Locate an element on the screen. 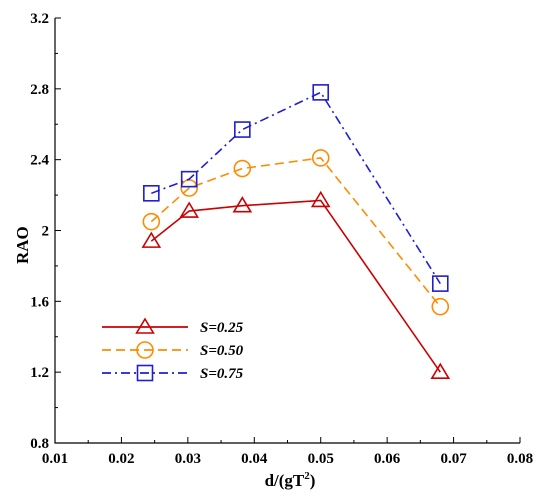 This screenshot has width=550, height=501. y-axis: 0.8 1.2 1.6 2 2.4 2.8 3.2 is located at coordinates (45, 231).